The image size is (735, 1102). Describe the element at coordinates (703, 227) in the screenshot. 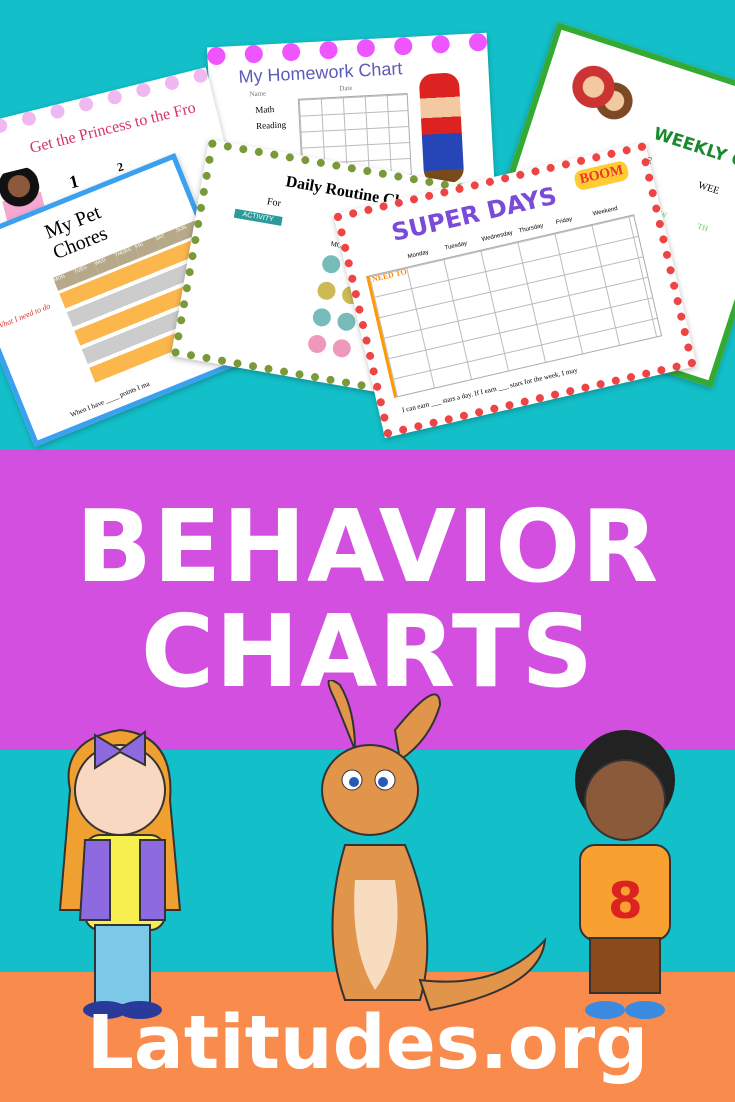

I see `day-label: TH` at that location.